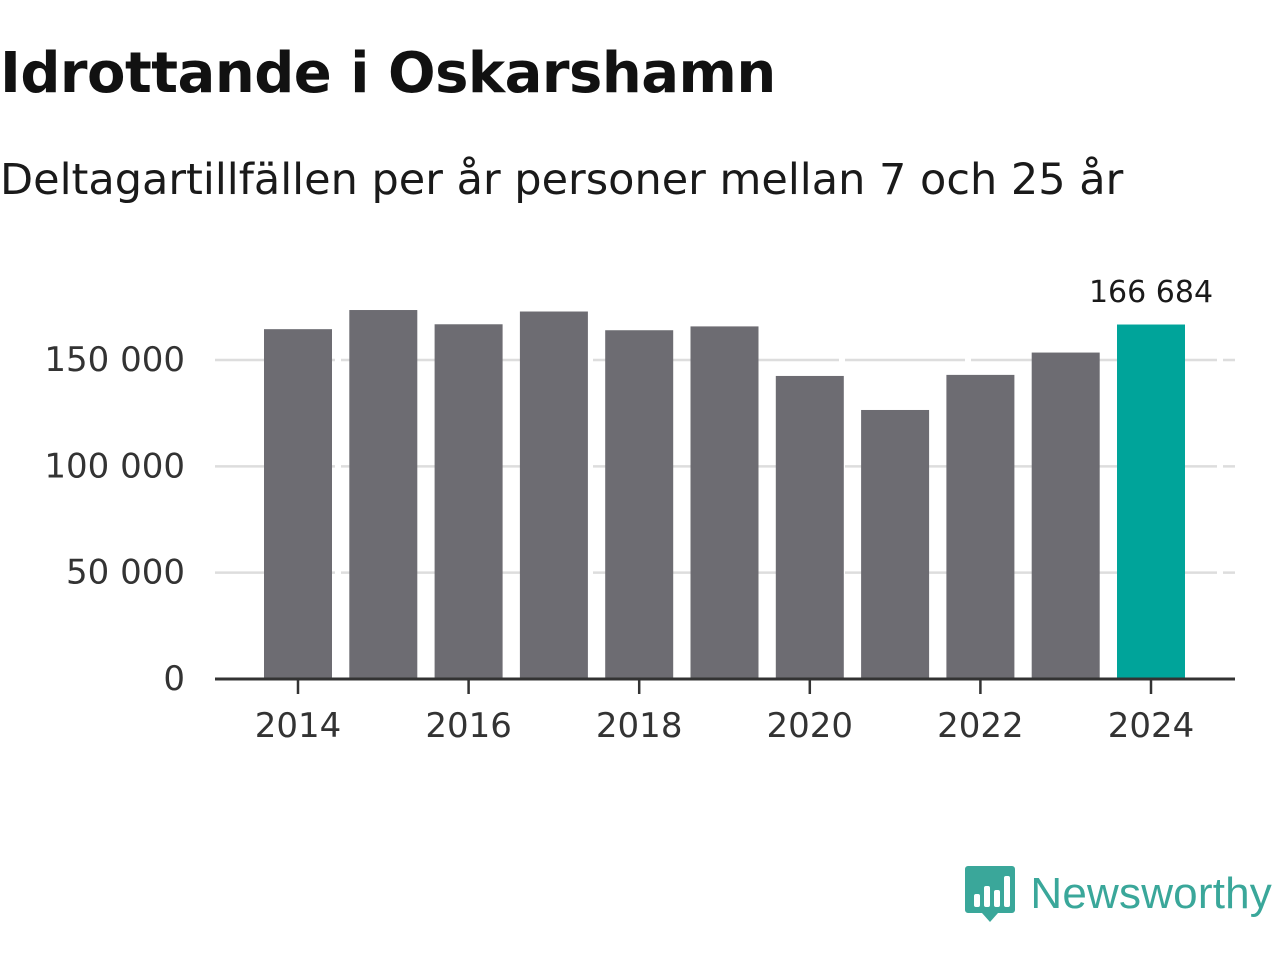 The image size is (1280, 960). Describe the element at coordinates (990, 894) in the screenshot. I see `newsworthy-logo-icon` at that location.